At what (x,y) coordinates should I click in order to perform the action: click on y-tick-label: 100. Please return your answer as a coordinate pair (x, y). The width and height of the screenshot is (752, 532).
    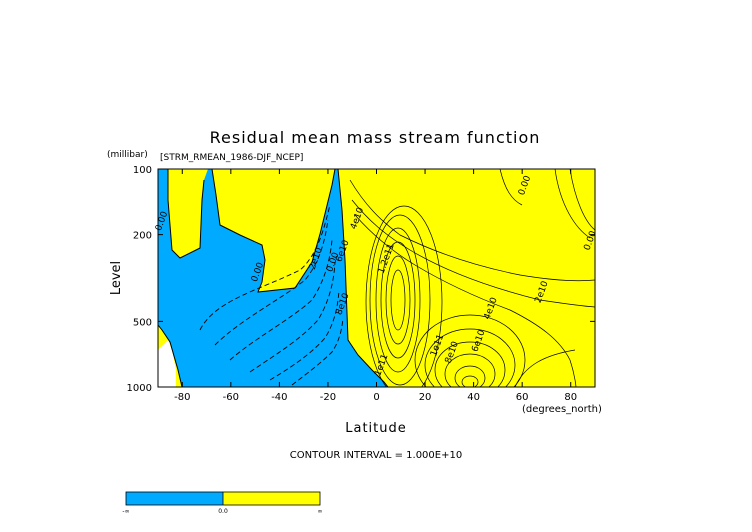
    Looking at the image, I should click on (142, 170).